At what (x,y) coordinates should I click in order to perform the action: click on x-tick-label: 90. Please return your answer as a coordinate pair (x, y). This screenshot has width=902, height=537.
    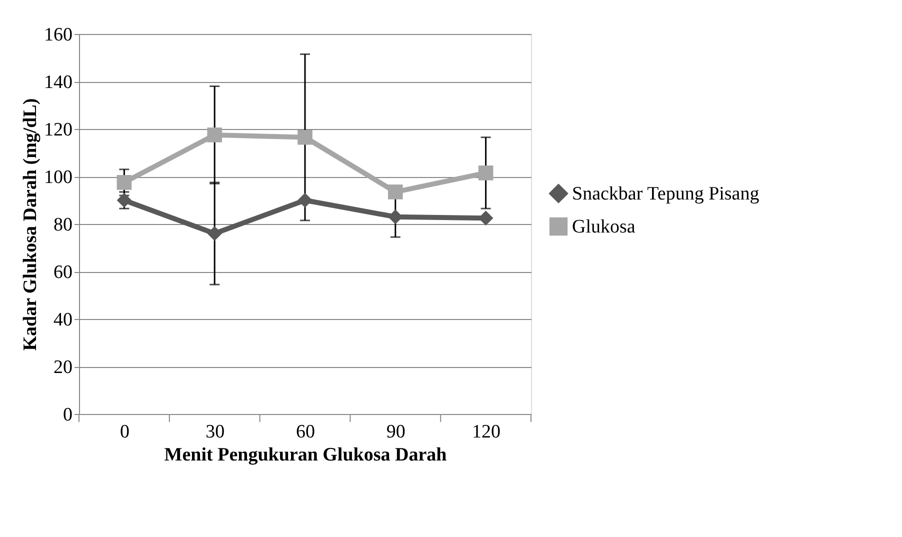
    Looking at the image, I should click on (396, 432).